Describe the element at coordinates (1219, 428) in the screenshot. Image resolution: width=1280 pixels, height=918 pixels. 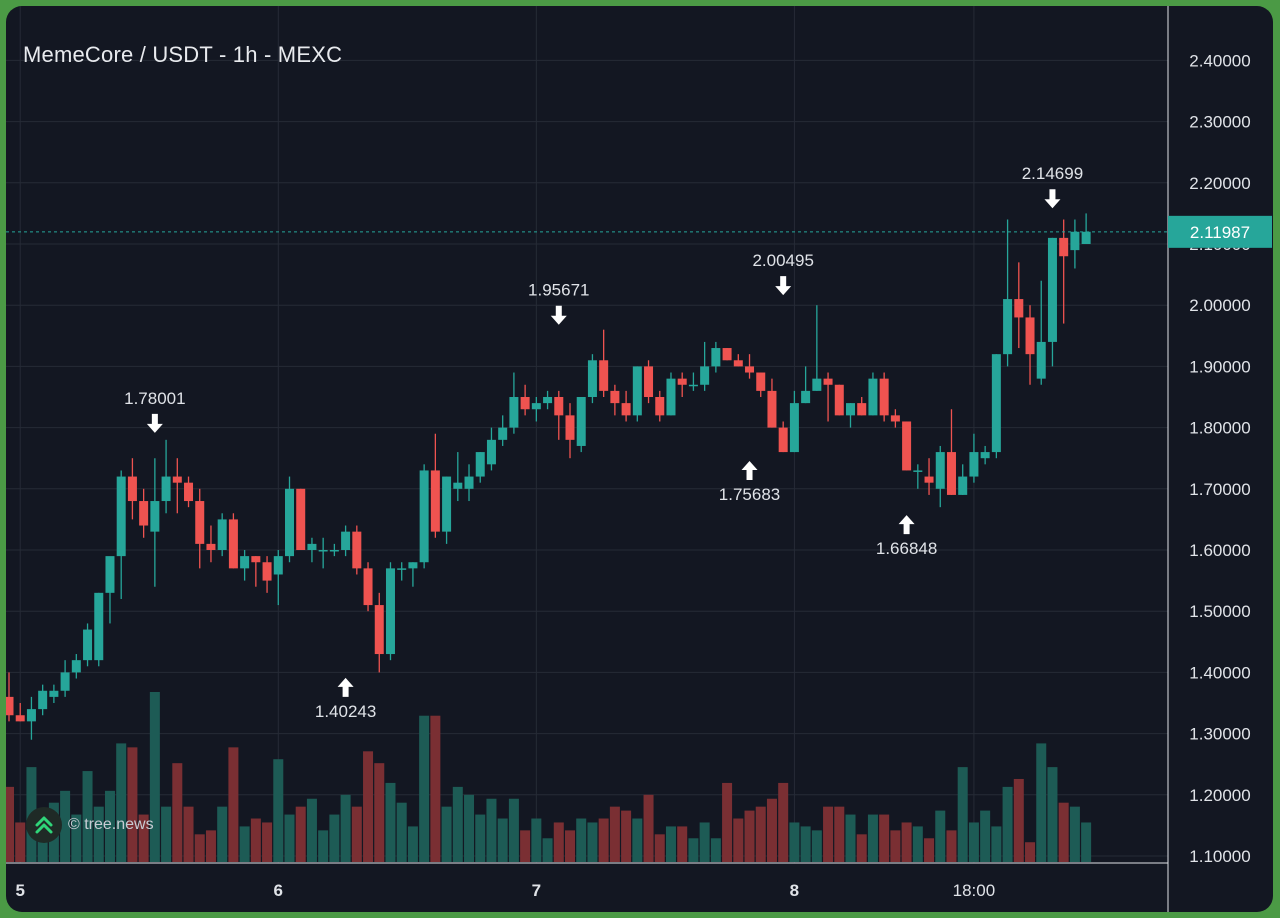
I see `price-tick-label: 1.80000` at that location.